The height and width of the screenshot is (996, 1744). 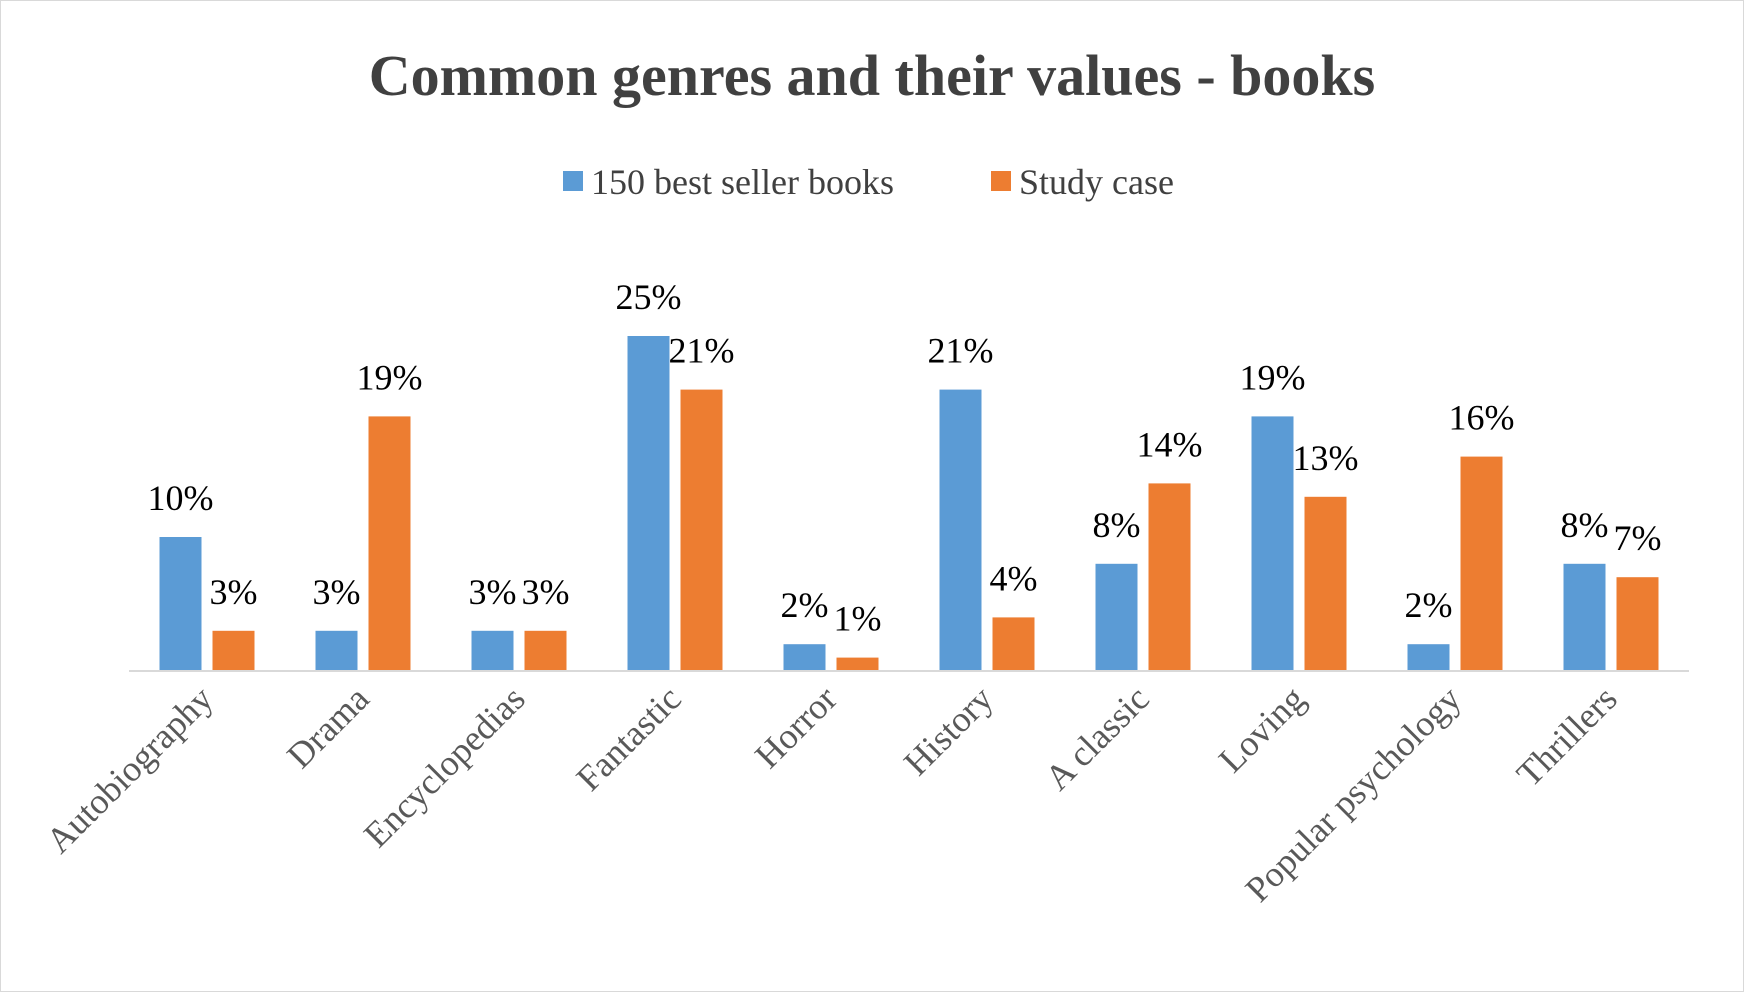 I want to click on category-label-2: Encyclopedias, so click(x=444, y=766).